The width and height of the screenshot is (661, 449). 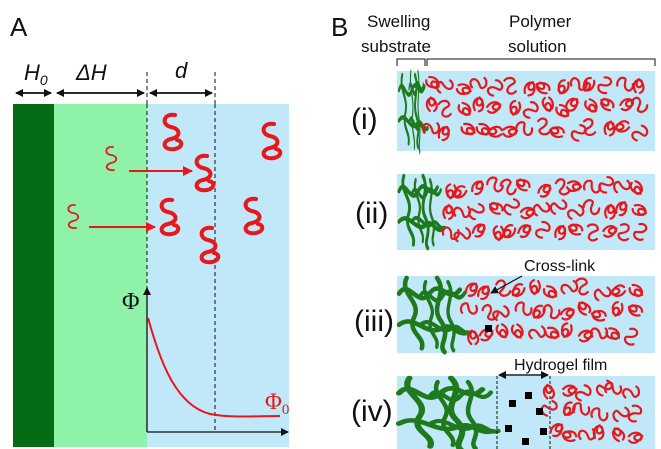 What do you see at coordinates (277, 403) in the screenshot?
I see `phi0-label: Φ0` at bounding box center [277, 403].